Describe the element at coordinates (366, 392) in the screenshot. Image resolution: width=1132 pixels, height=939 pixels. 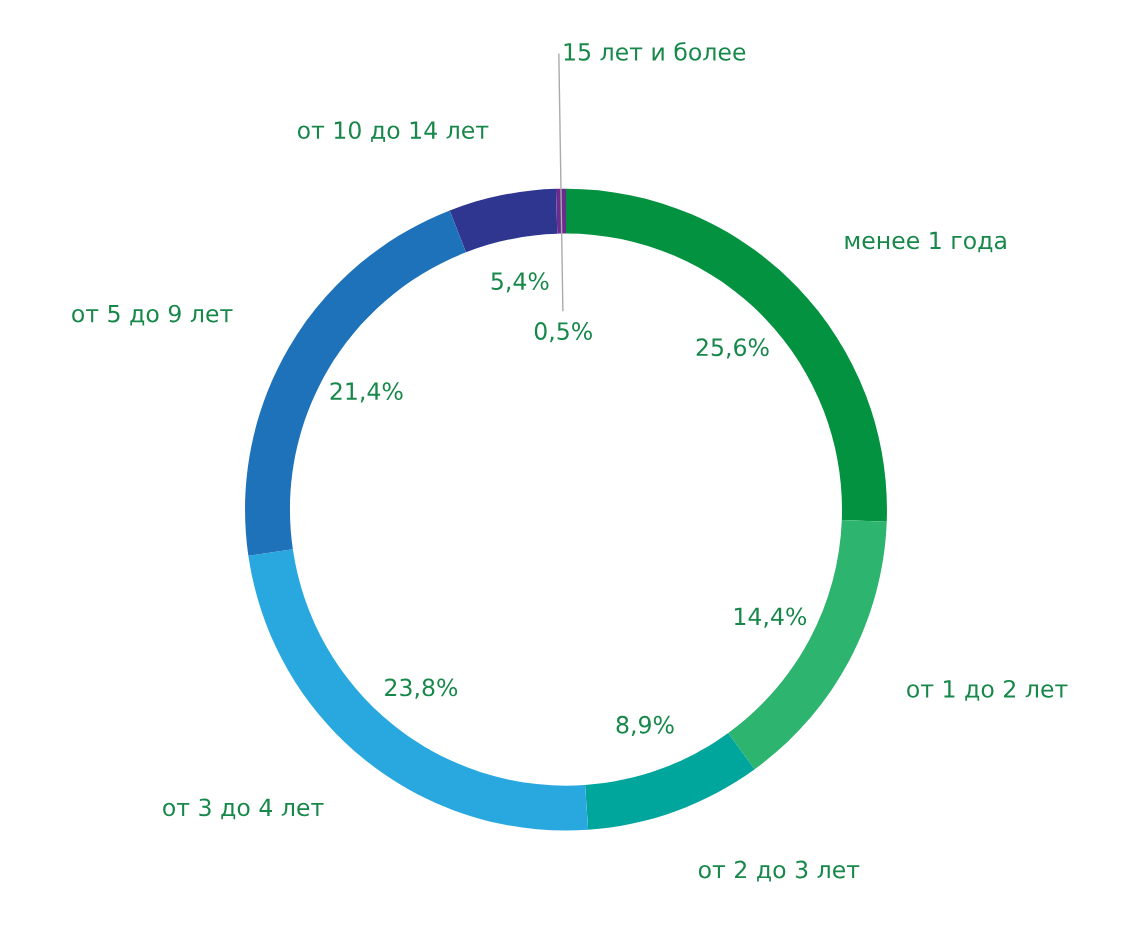
I see `data-label: 21,4%` at that location.